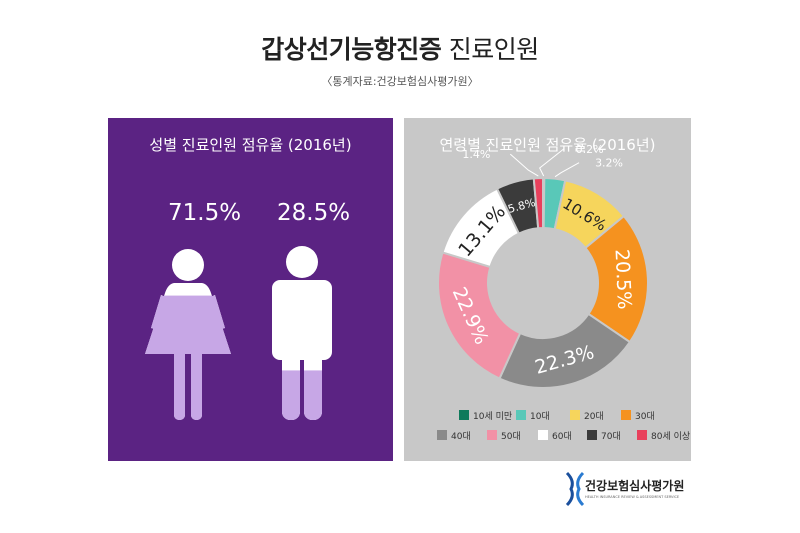 The height and width of the screenshot is (533, 800). I want to click on page-title: 갑상선기능항진증 진료인원, so click(400, 48).